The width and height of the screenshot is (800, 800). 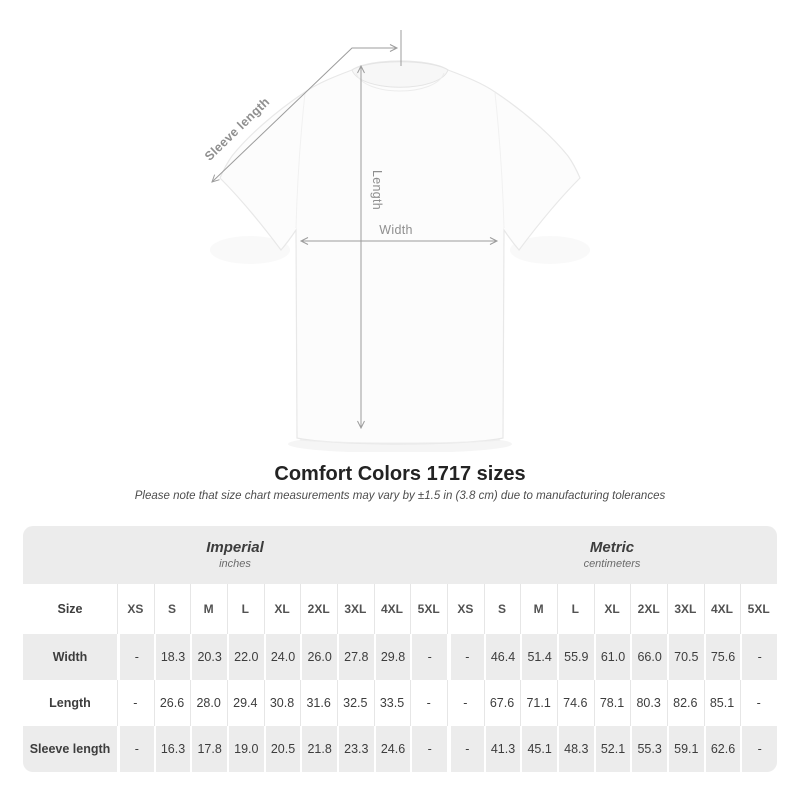 What do you see at coordinates (722, 749) in the screenshot?
I see `metric-value-4xl: 62.6` at bounding box center [722, 749].